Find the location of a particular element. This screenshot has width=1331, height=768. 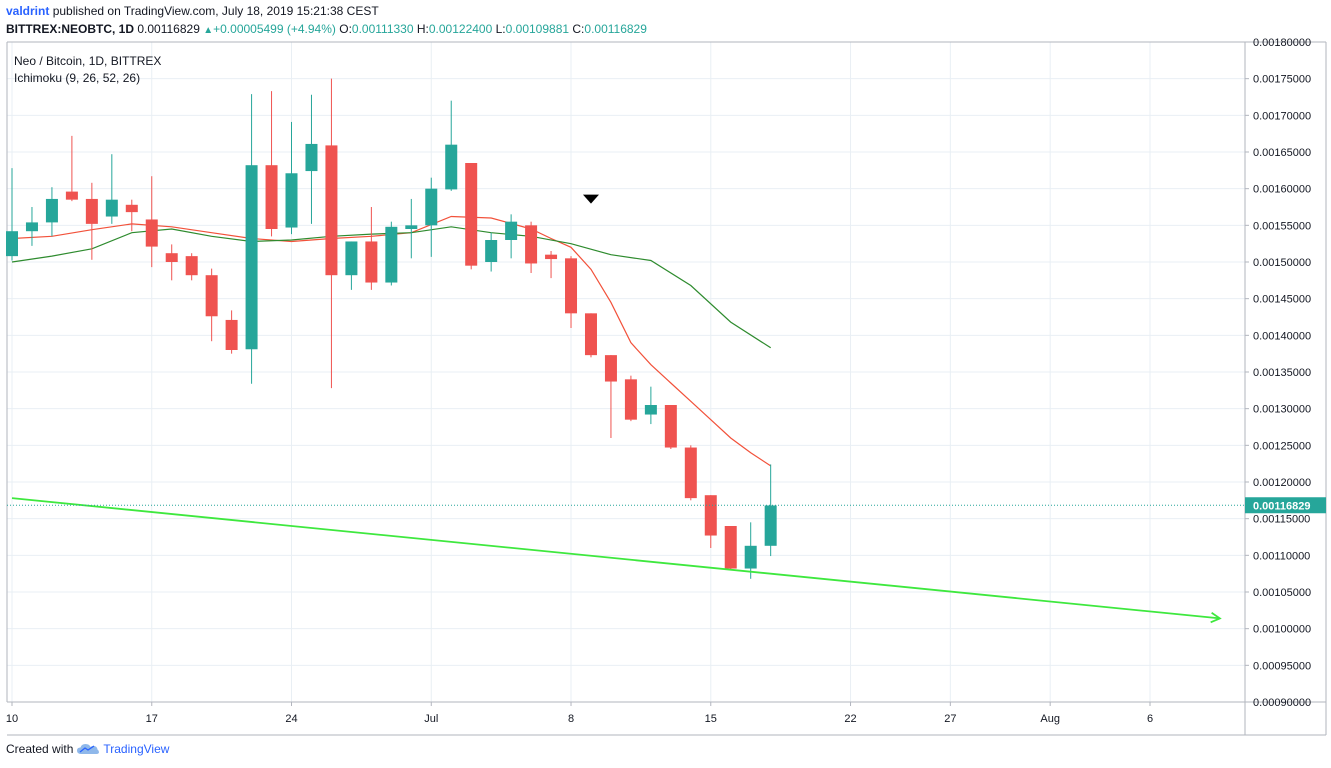

y-tick-label: 0.00090000 is located at coordinates (1282, 703).